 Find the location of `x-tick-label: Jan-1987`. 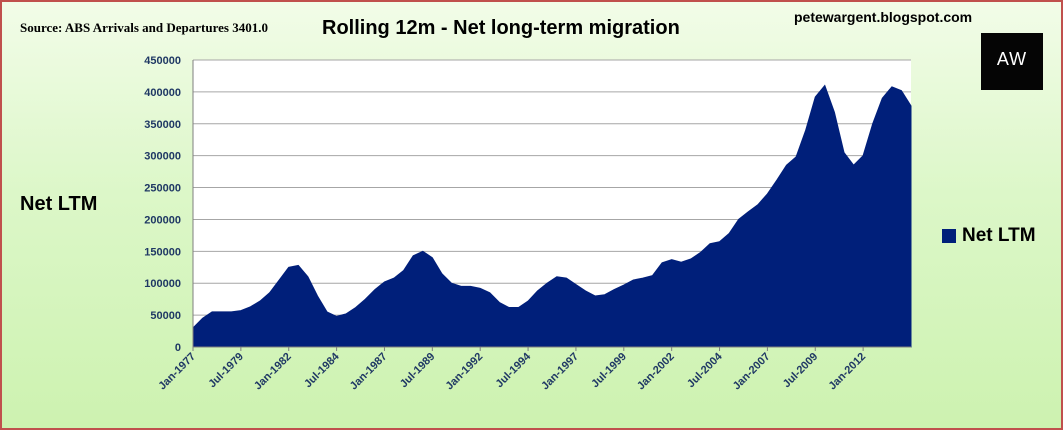

x-tick-label: Jan-1987 is located at coordinates (369, 372).